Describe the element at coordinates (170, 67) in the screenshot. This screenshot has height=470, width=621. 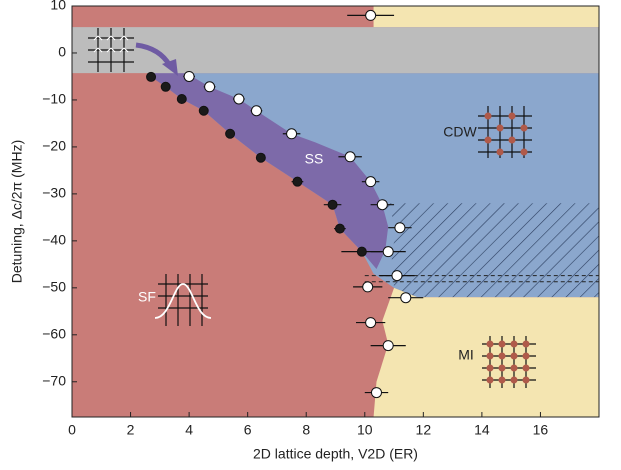
I see `arrow-head` at that location.